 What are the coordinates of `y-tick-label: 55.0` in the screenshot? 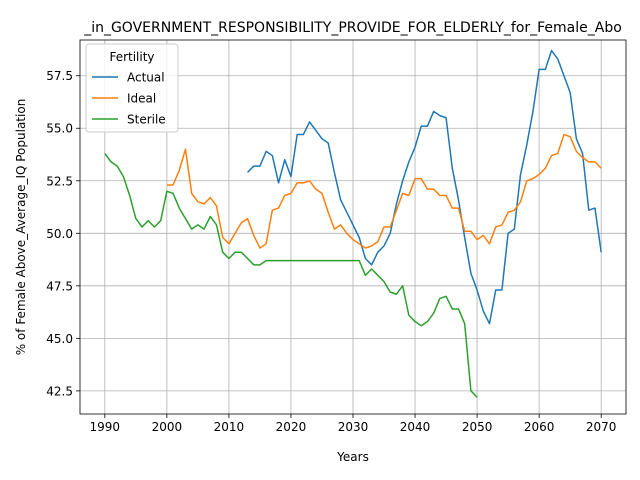 It's located at (59, 129).